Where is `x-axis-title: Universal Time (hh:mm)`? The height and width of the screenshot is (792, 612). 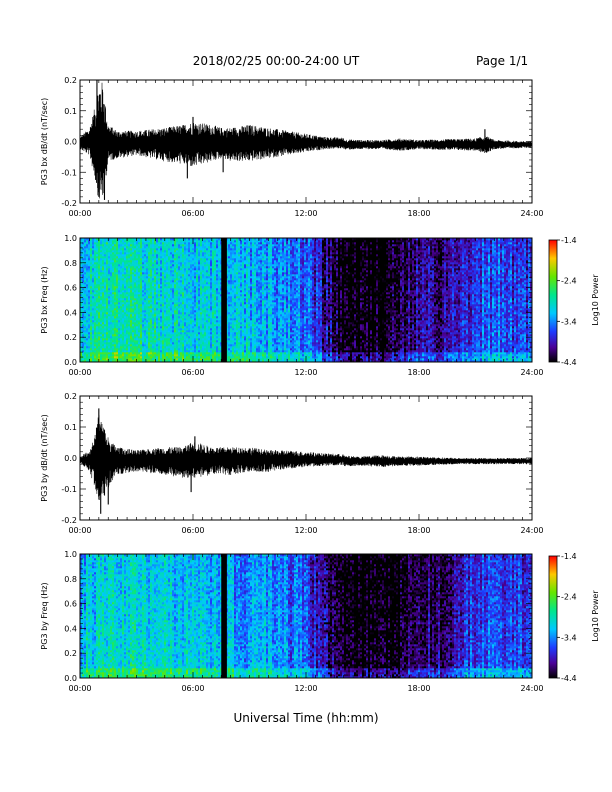 x-axis-title: Universal Time (hh:mm) is located at coordinates (306, 718).